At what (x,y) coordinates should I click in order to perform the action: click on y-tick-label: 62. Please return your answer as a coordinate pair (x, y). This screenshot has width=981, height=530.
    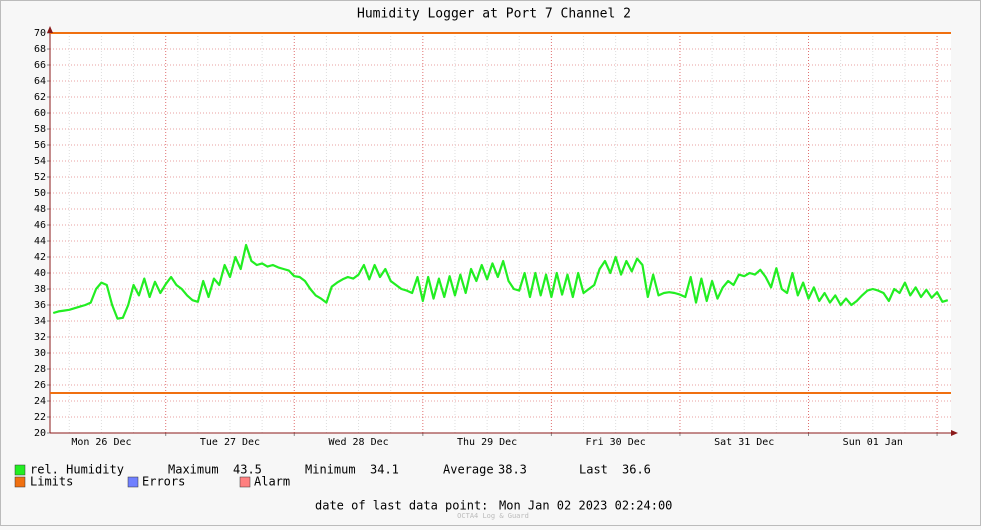
    Looking at the image, I should click on (40, 97).